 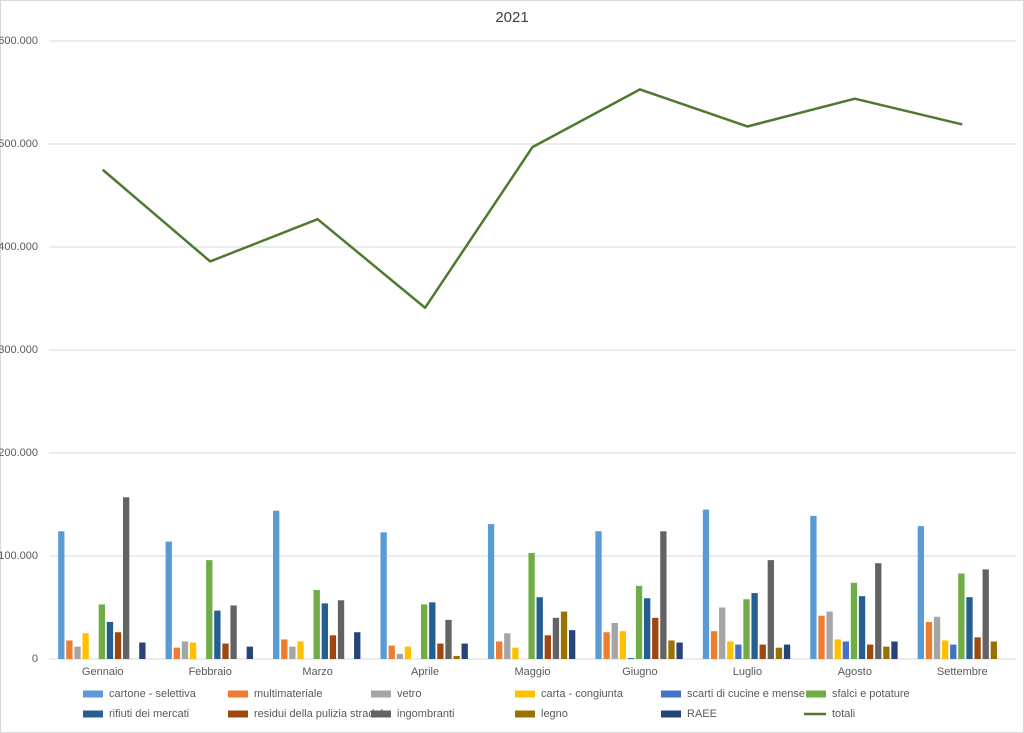 I want to click on x-tick-label: Marzo, so click(x=317, y=672).